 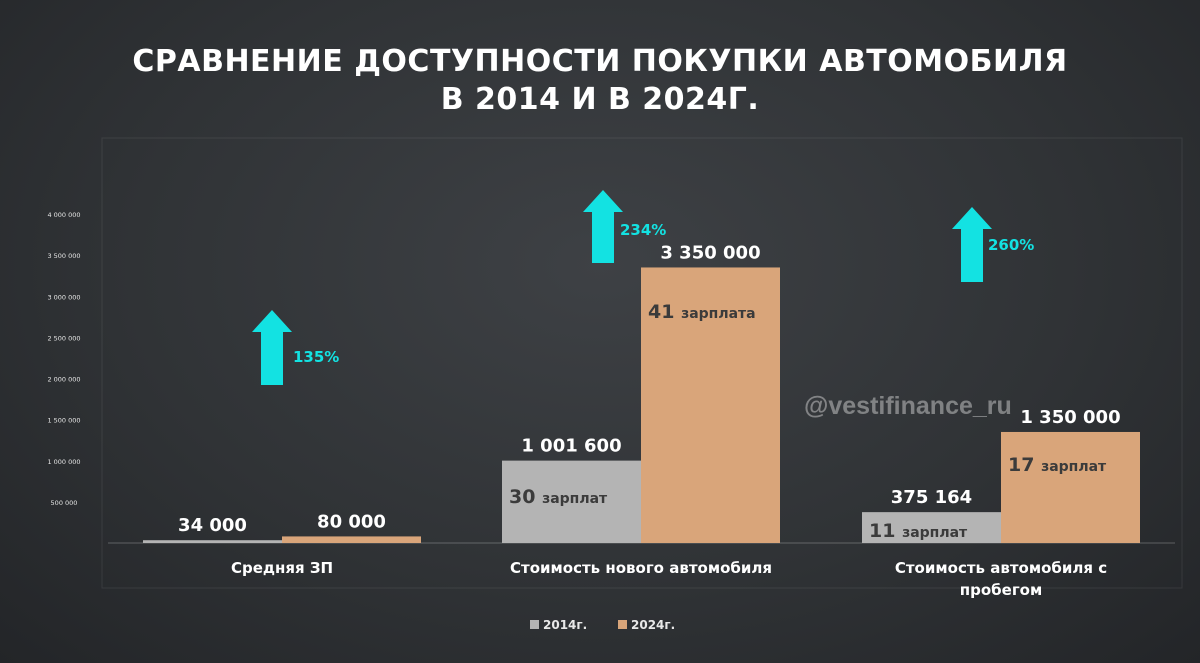 I want to click on y-tick-label: 2 000 000, so click(x=63, y=380).